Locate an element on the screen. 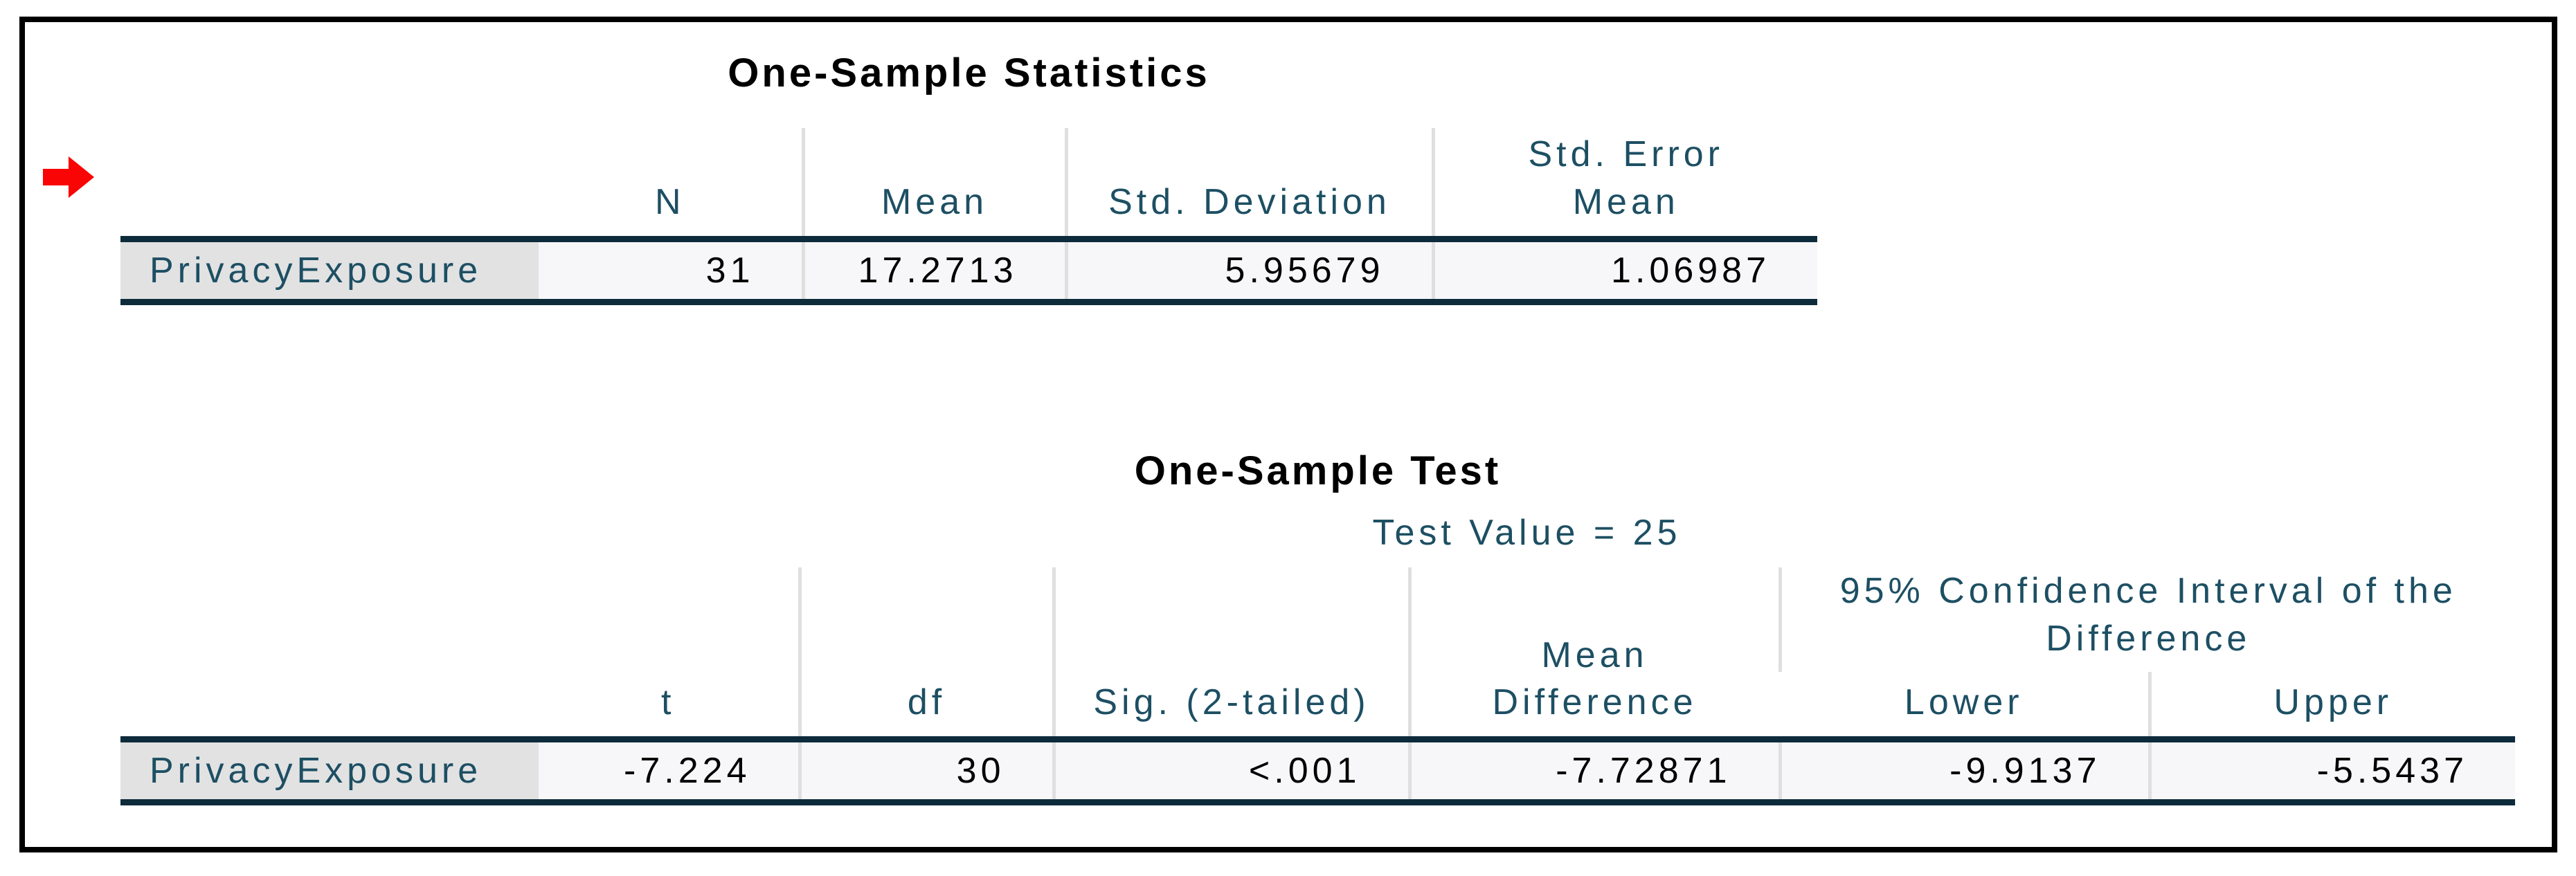  value-std-deviation: 5.95679 is located at coordinates (1248, 270).